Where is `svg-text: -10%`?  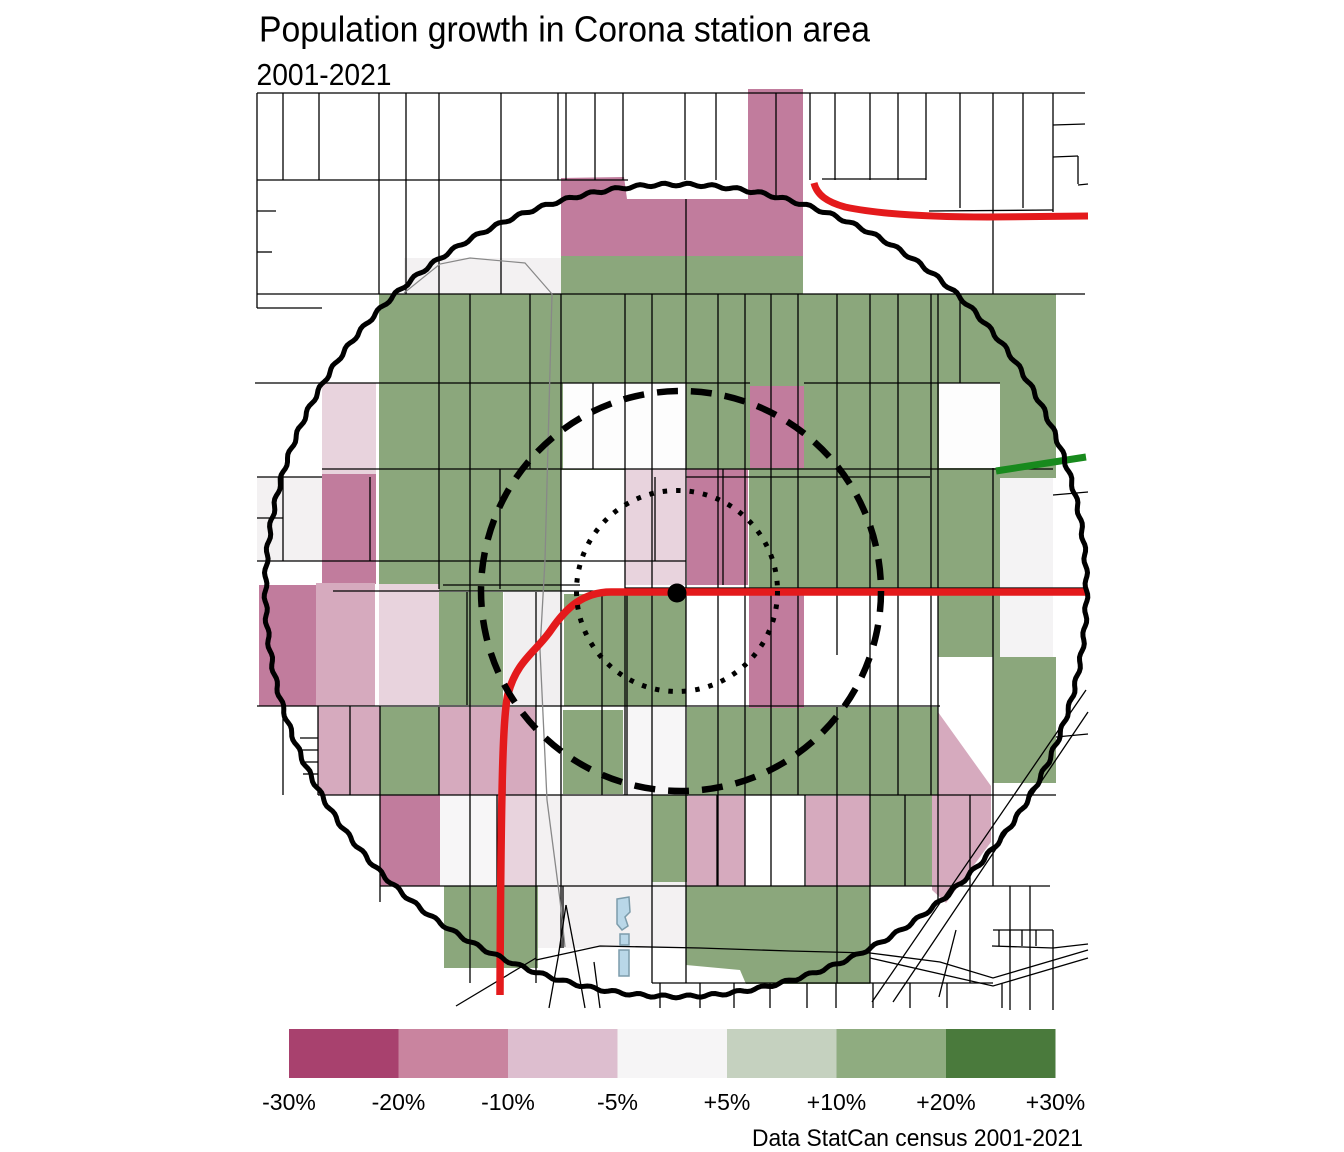
svg-text: -10% is located at coordinates (508, 1102).